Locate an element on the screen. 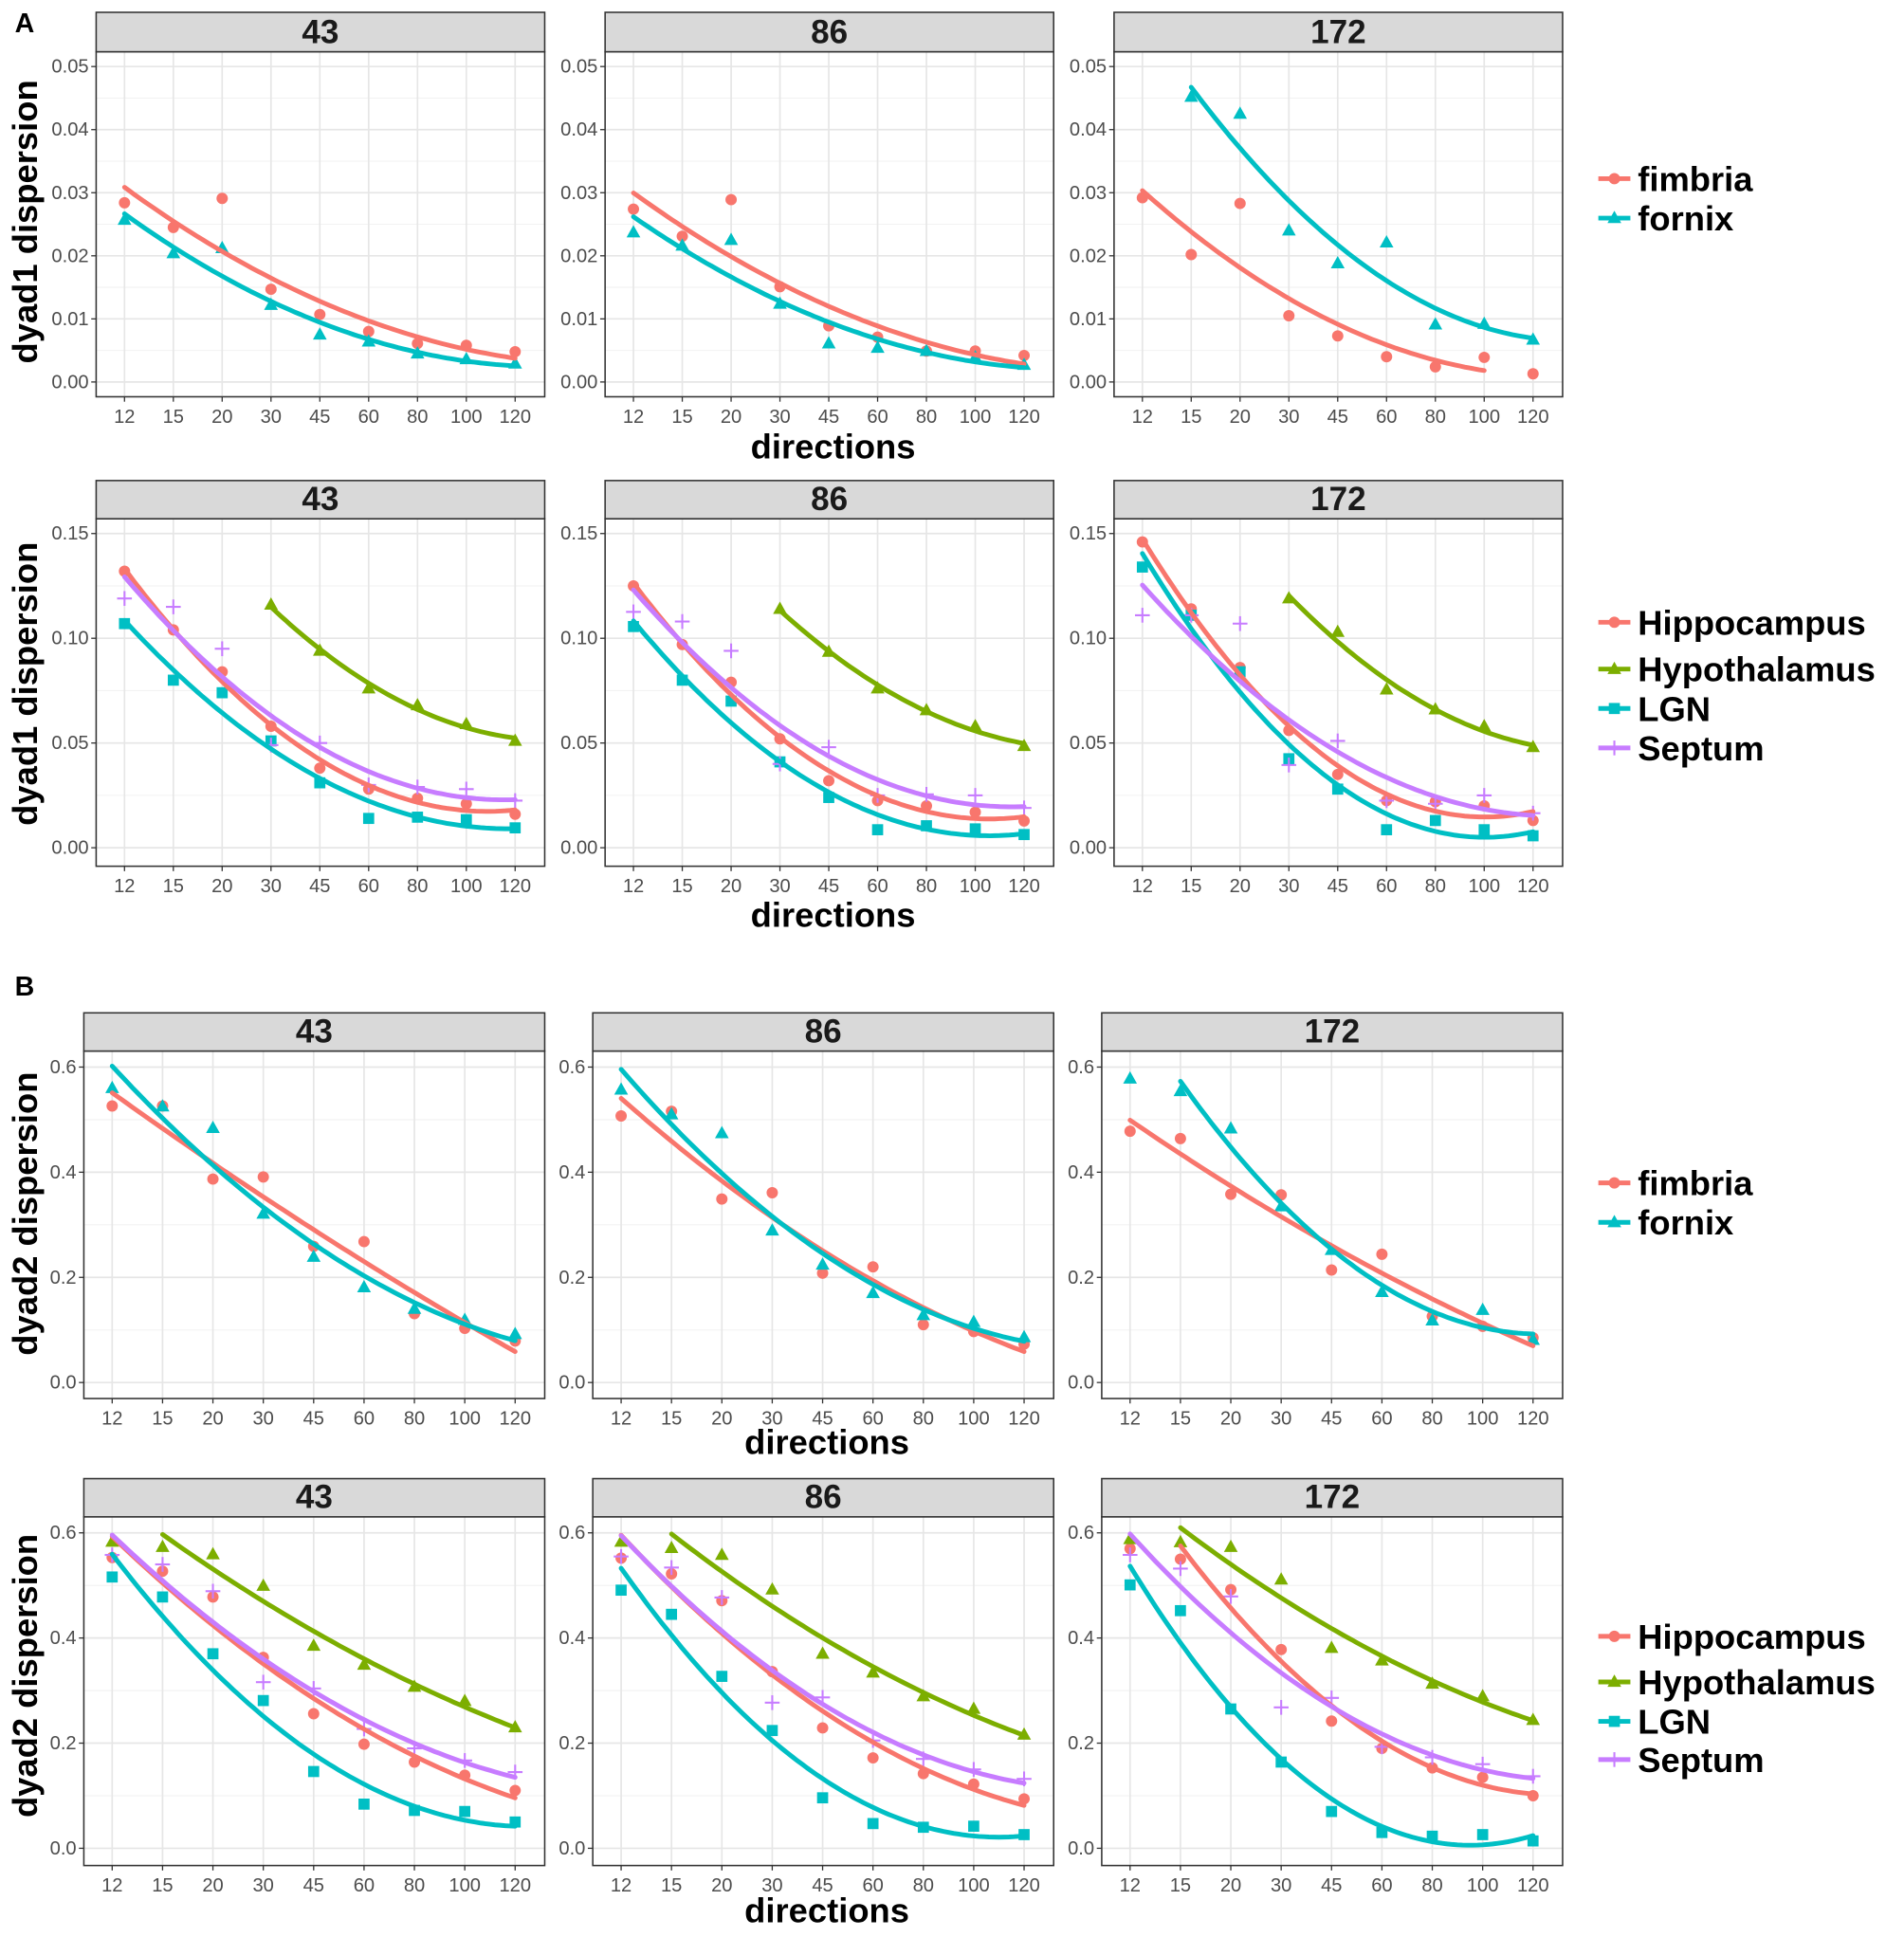  section-label-a: A is located at coordinates (25, 24).